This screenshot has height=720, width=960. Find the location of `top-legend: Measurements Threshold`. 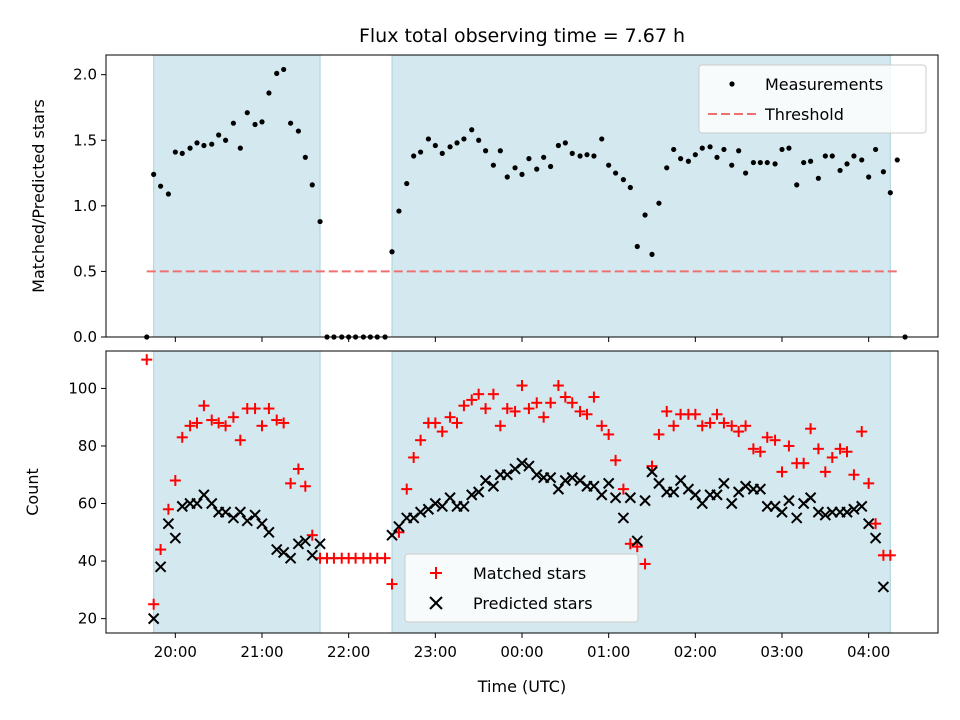

top-legend: Measurements Threshold is located at coordinates (812, 99).